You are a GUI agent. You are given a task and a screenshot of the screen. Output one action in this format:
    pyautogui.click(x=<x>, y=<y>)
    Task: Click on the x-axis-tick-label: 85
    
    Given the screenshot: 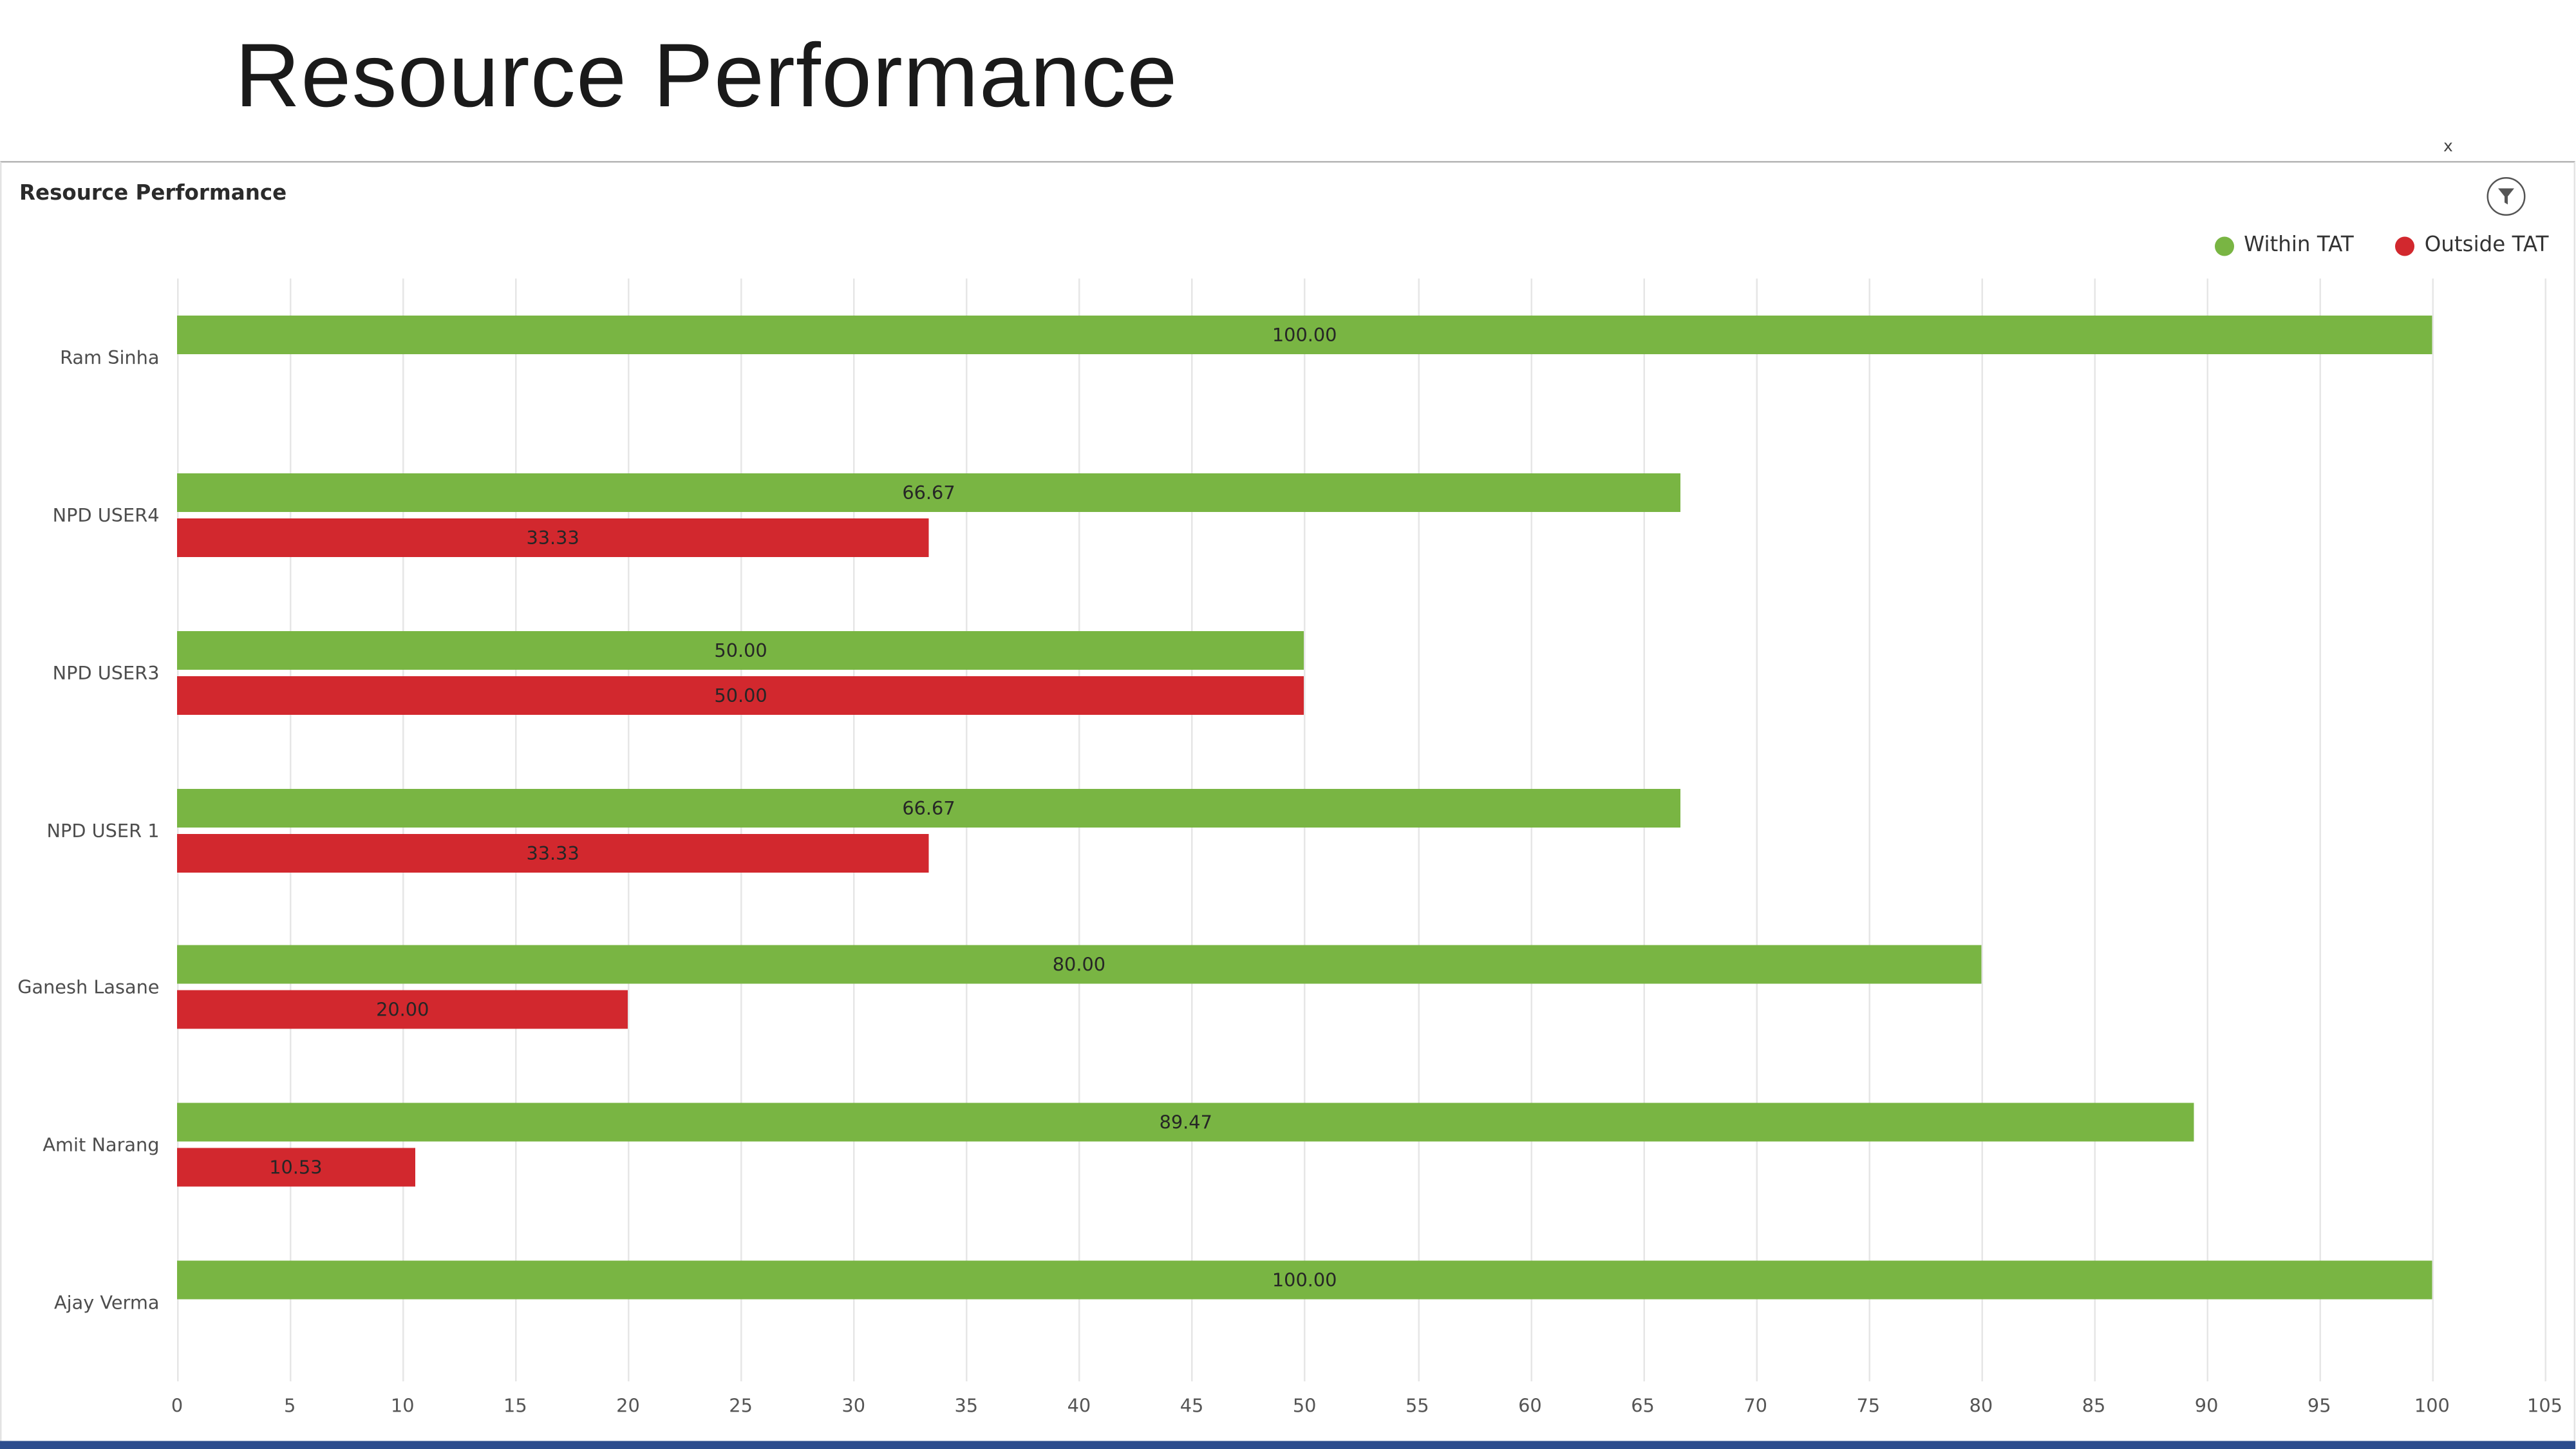 What is the action you would take?
    pyautogui.click(x=2094, y=1405)
    